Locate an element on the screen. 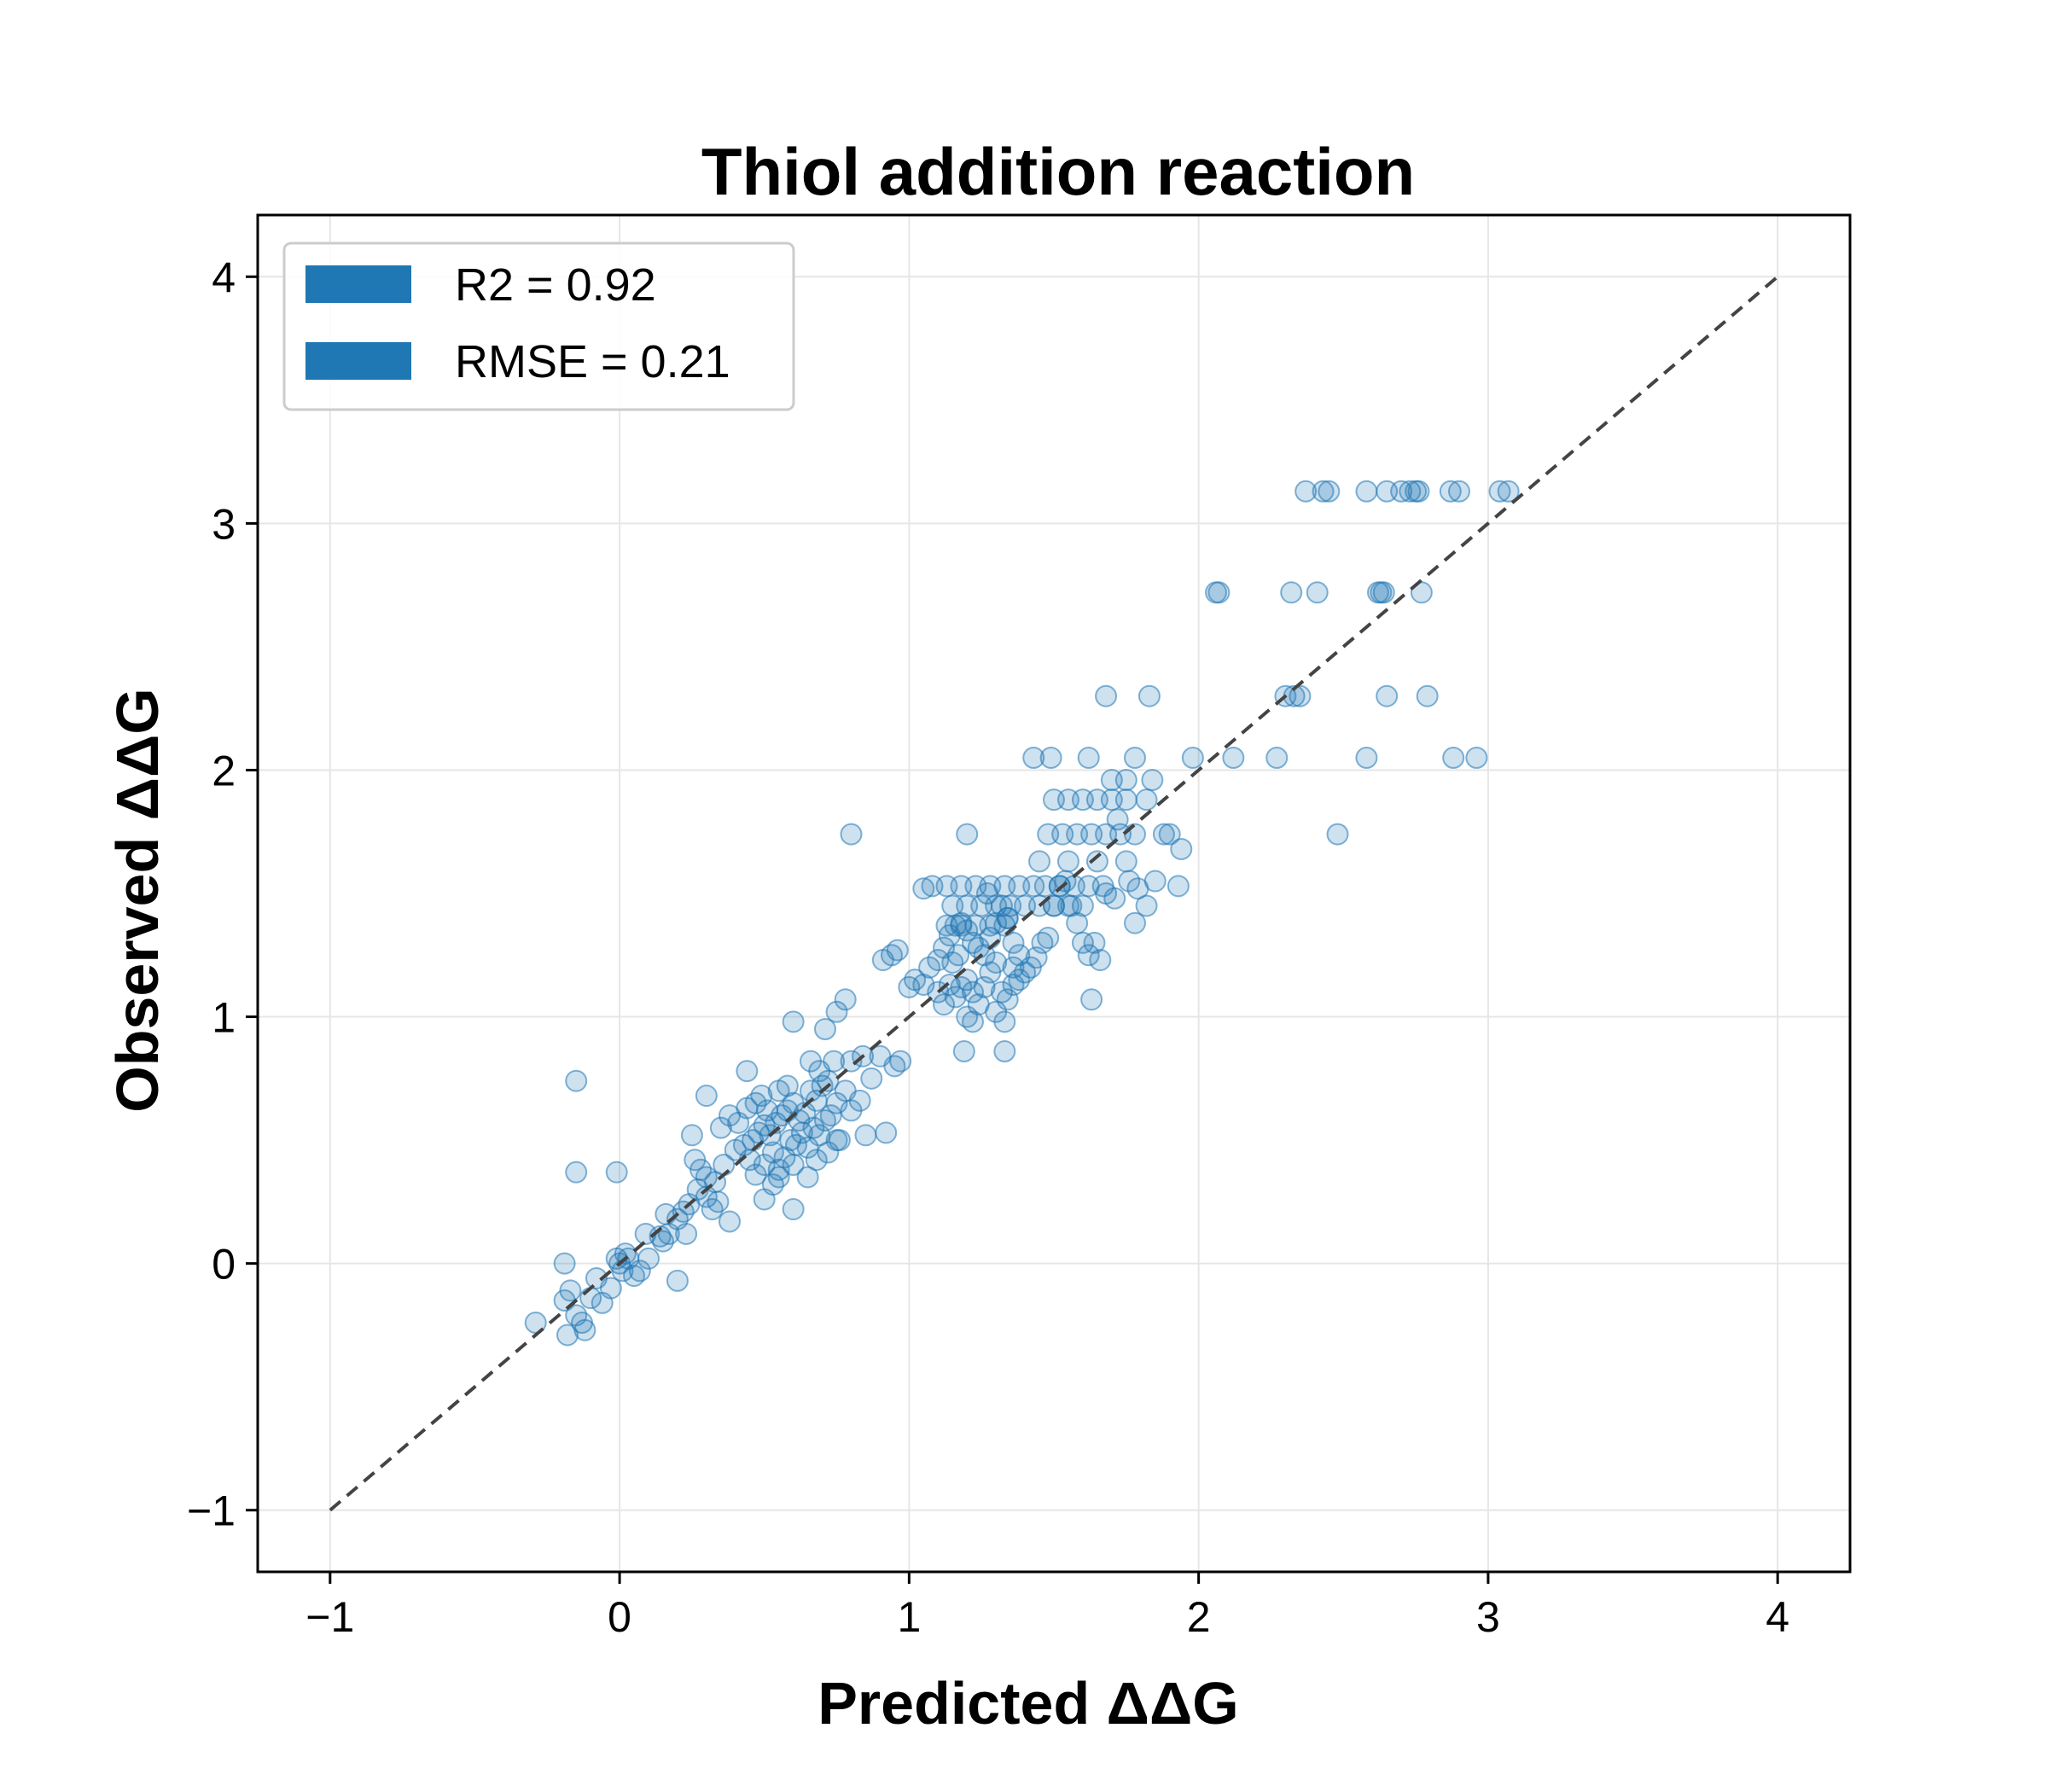 The height and width of the screenshot is (1792, 2048). y-tick-label: 2 is located at coordinates (224, 770).